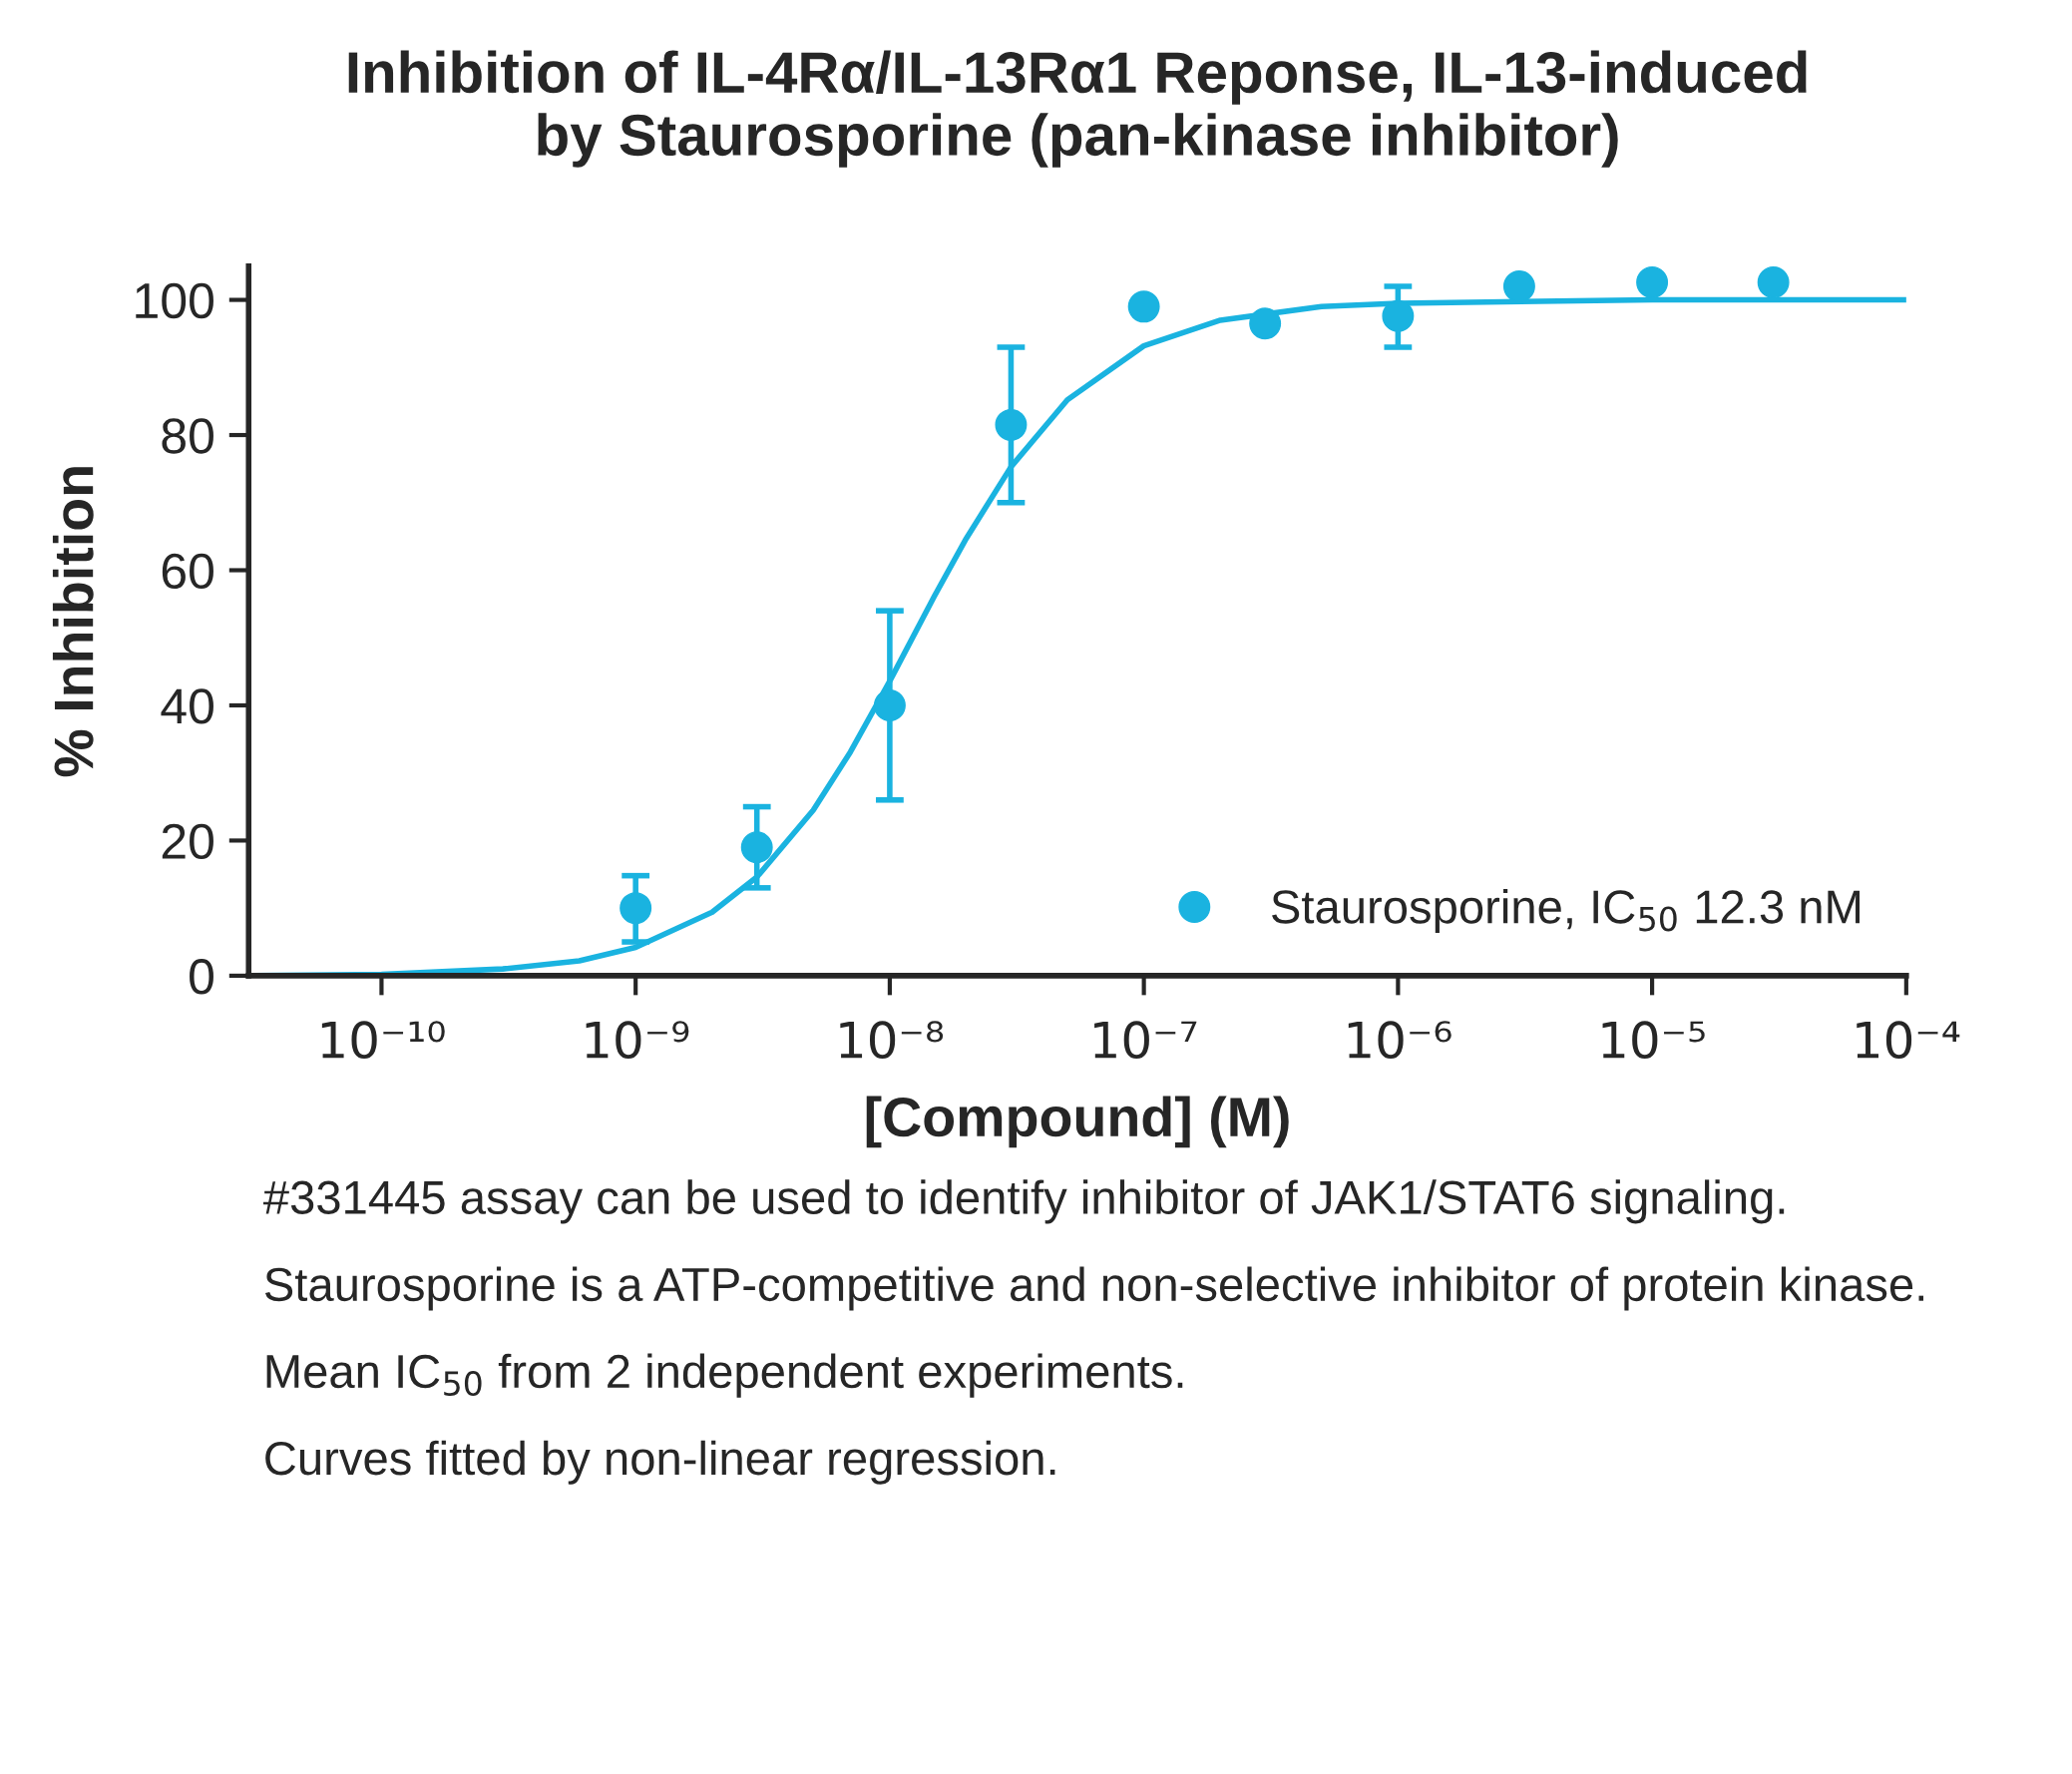 This screenshot has height=1774, width=2072. I want to click on x-tick-label: 10⁻⁵, so click(1653, 1040).